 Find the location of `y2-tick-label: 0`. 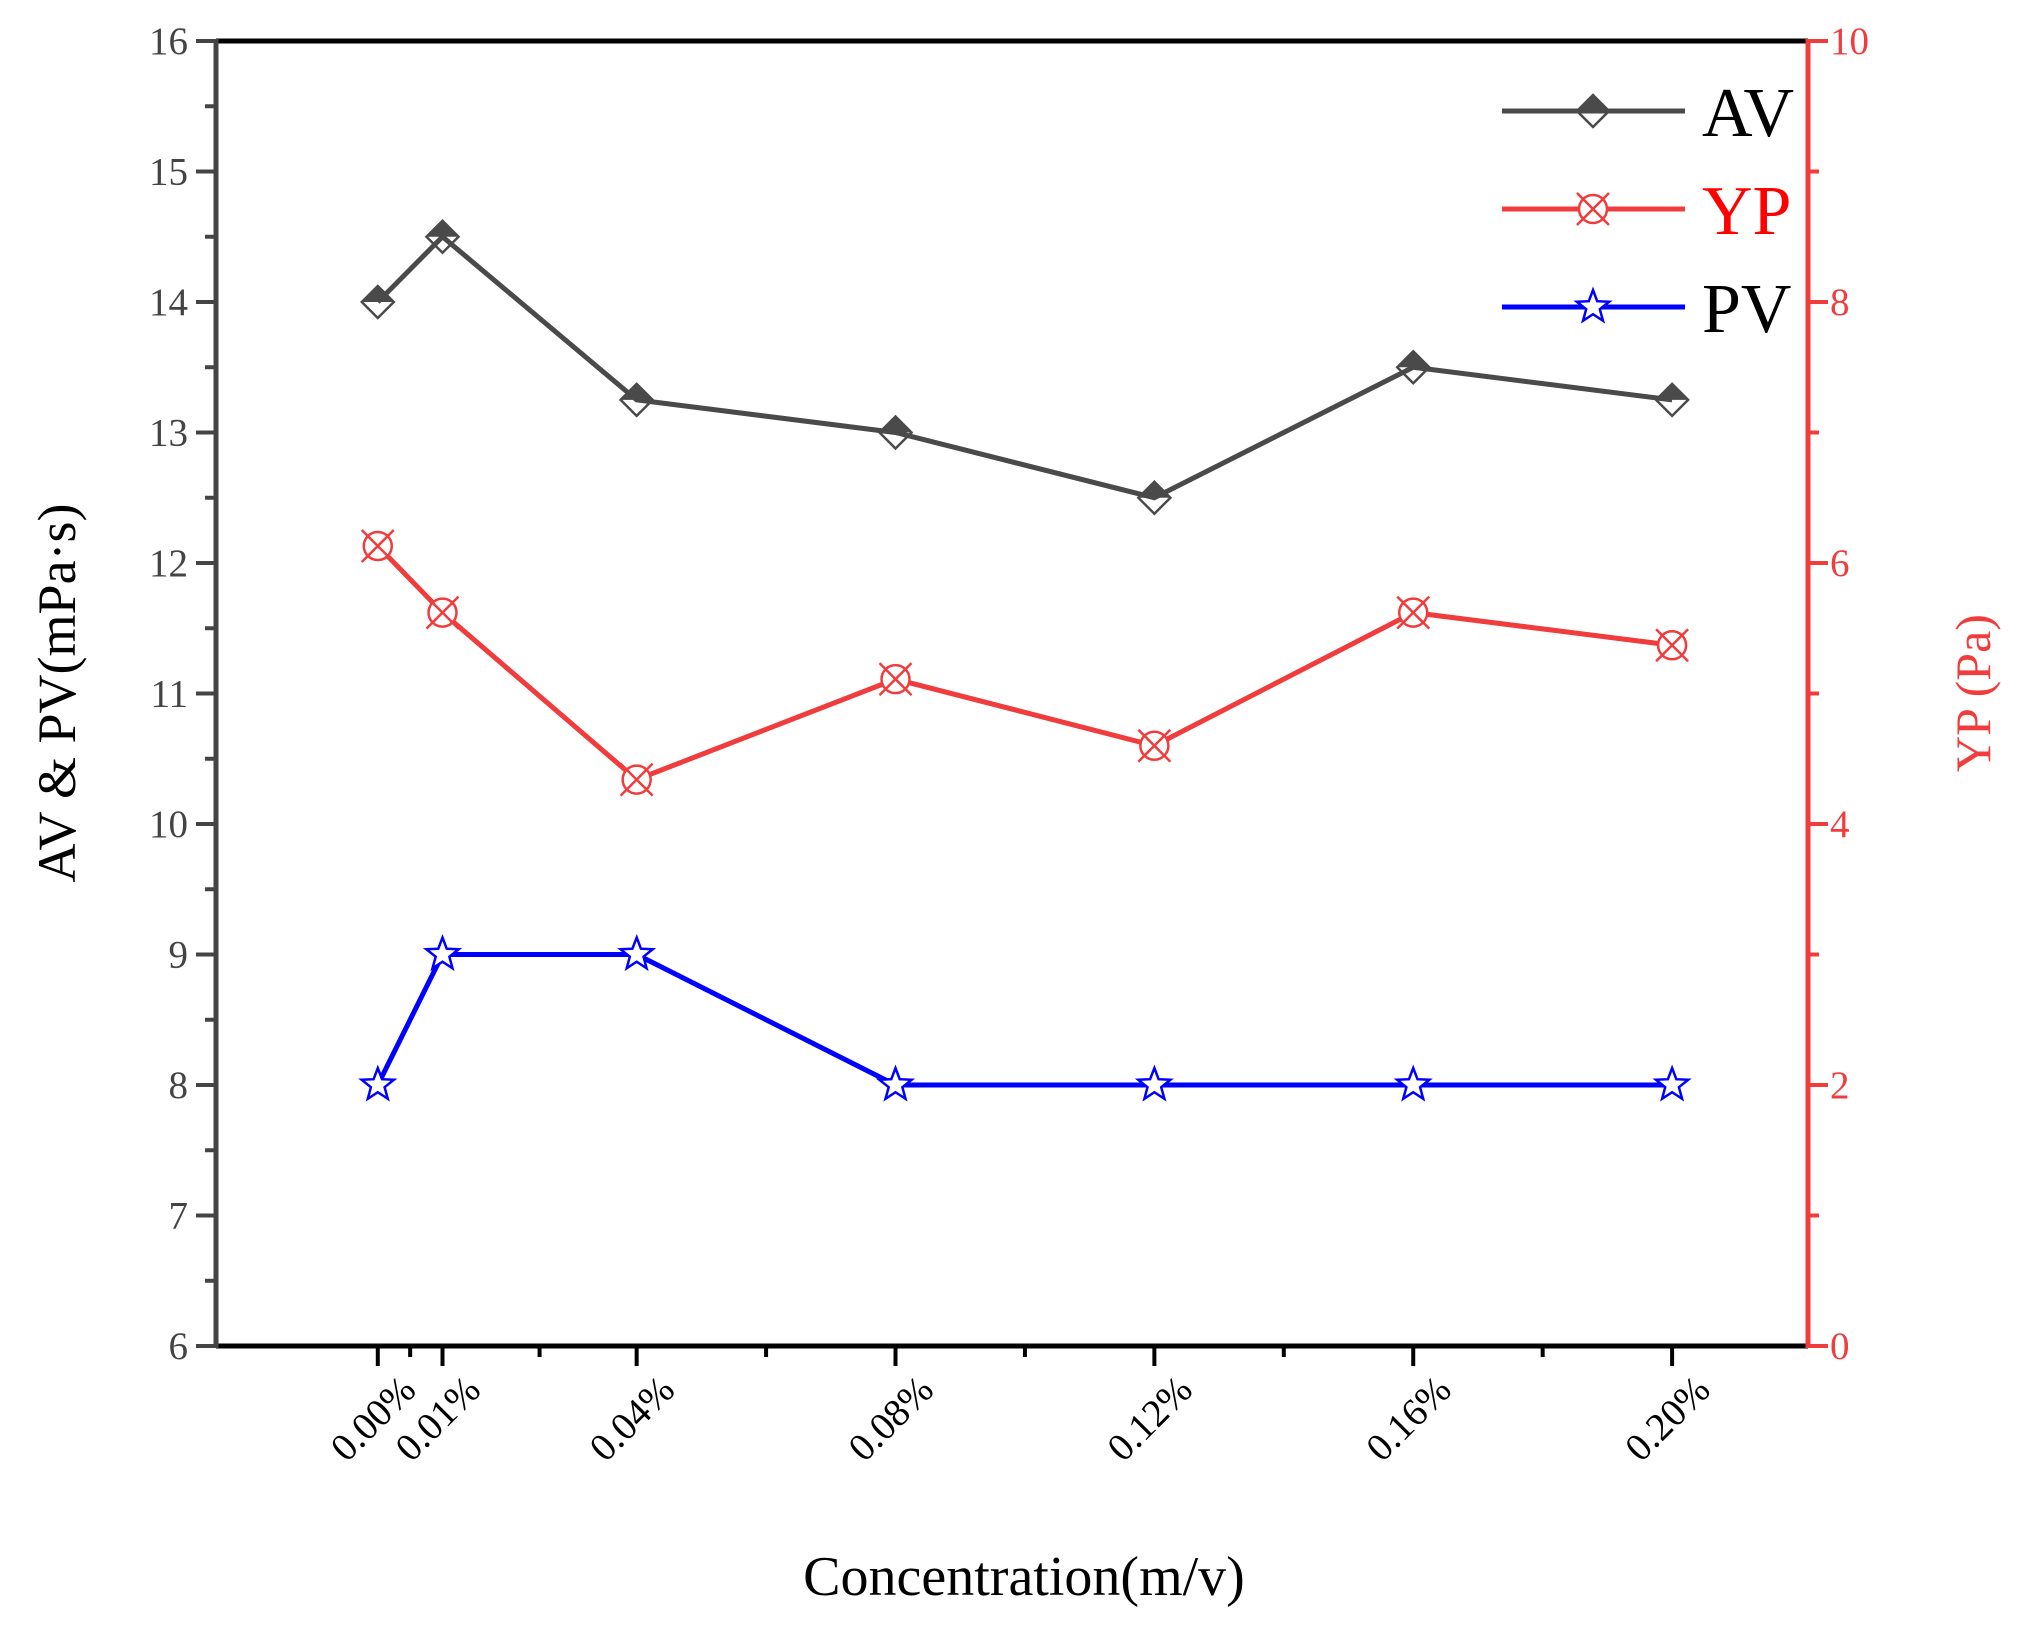

y2-tick-label: 0 is located at coordinates (1840, 1346).